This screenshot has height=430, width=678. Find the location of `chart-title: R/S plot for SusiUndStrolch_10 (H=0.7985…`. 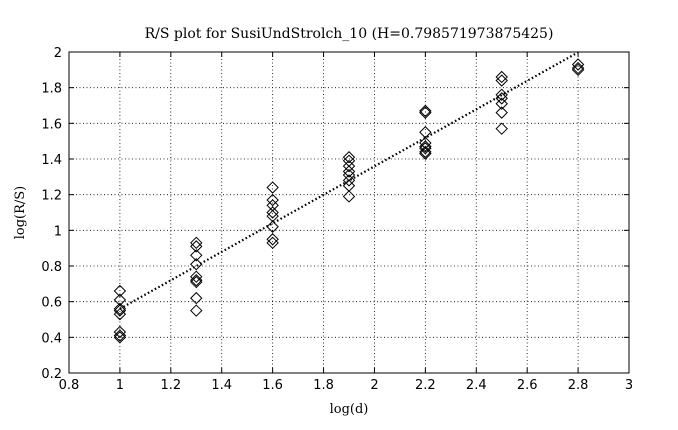

chart-title: R/S plot for SusiUndStrolch_10 (H=0.7985… is located at coordinates (349, 34).